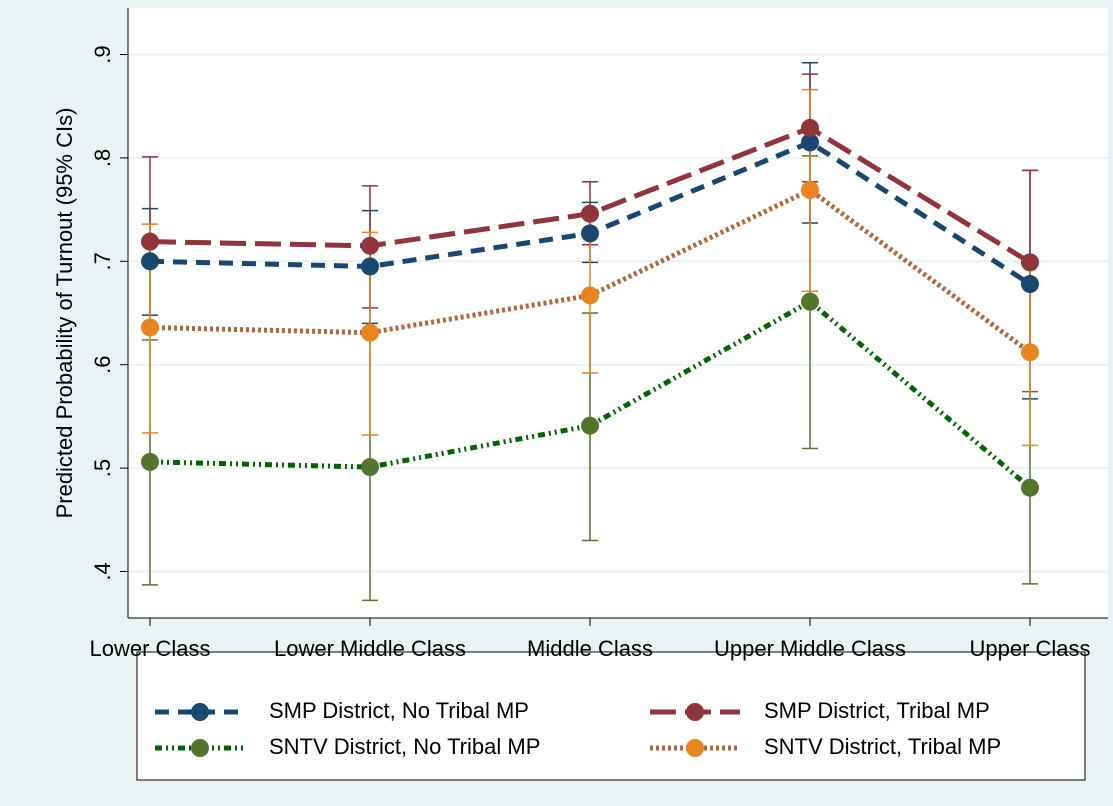 This screenshot has height=806, width=1113. What do you see at coordinates (399, 710) in the screenshot?
I see `legend-label: SMP District, No Tribal MP` at bounding box center [399, 710].